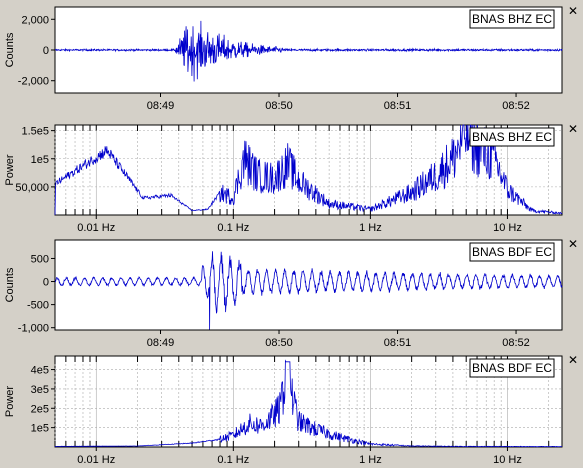  I want to click on y-tick-label: 50,000, so click(32, 188).